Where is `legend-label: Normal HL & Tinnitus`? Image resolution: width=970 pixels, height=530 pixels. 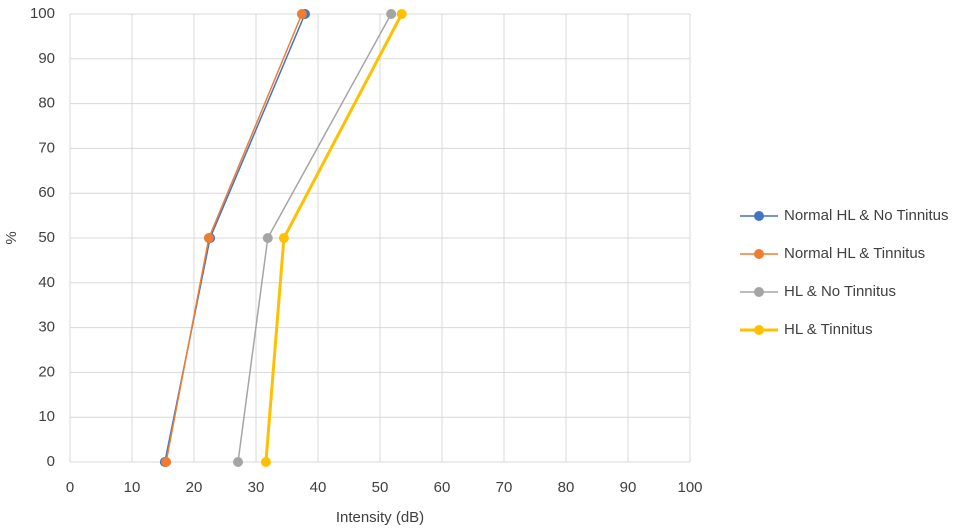
legend-label: Normal HL & Tinnitus is located at coordinates (854, 253).